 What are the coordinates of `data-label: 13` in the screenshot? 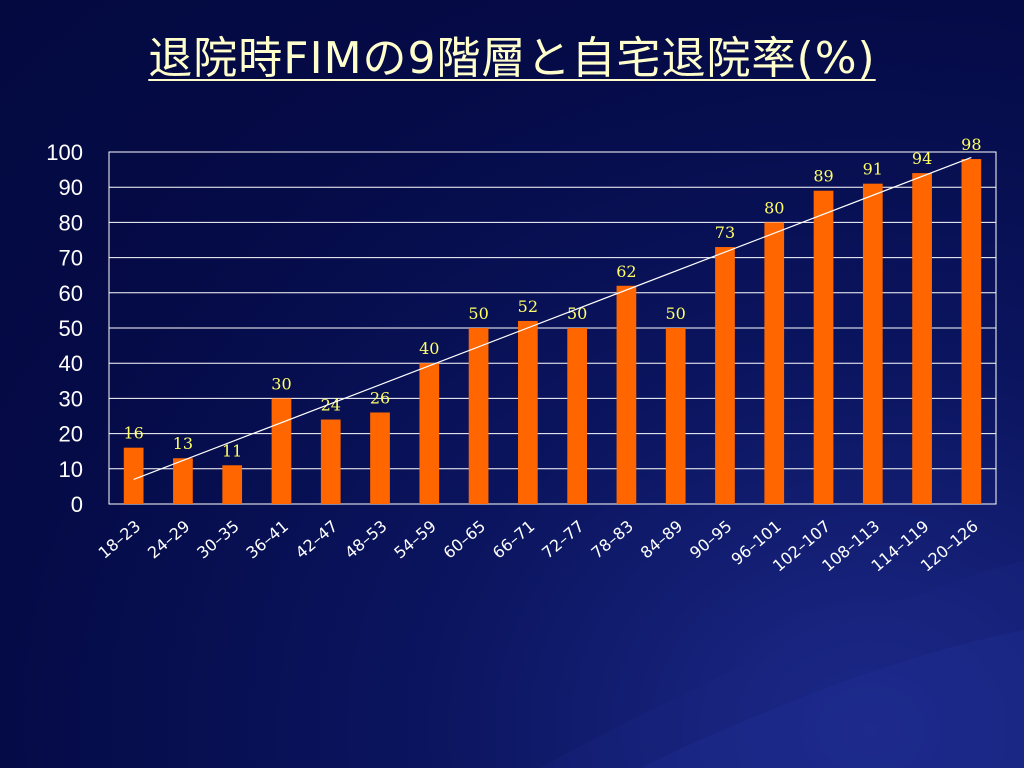 It's located at (183, 443).